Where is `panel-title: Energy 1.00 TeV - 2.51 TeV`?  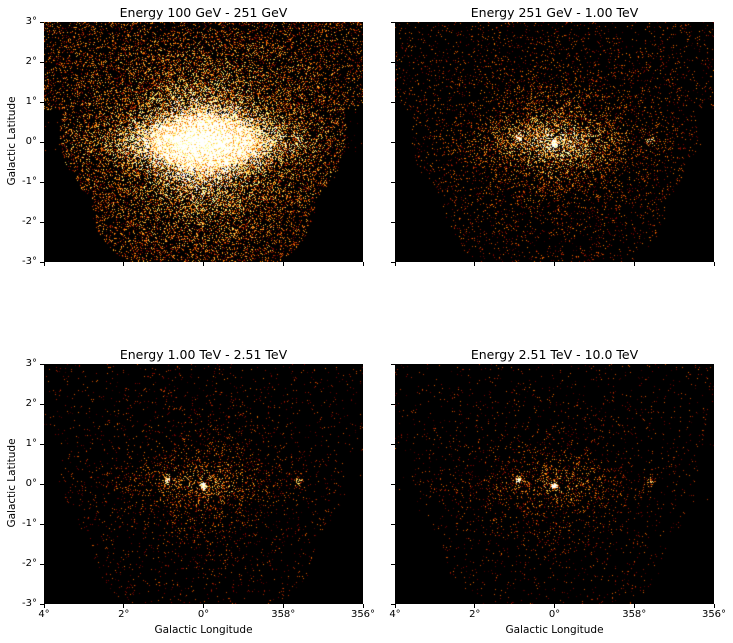 panel-title: Energy 1.00 TeV - 2.51 TeV is located at coordinates (203, 354).